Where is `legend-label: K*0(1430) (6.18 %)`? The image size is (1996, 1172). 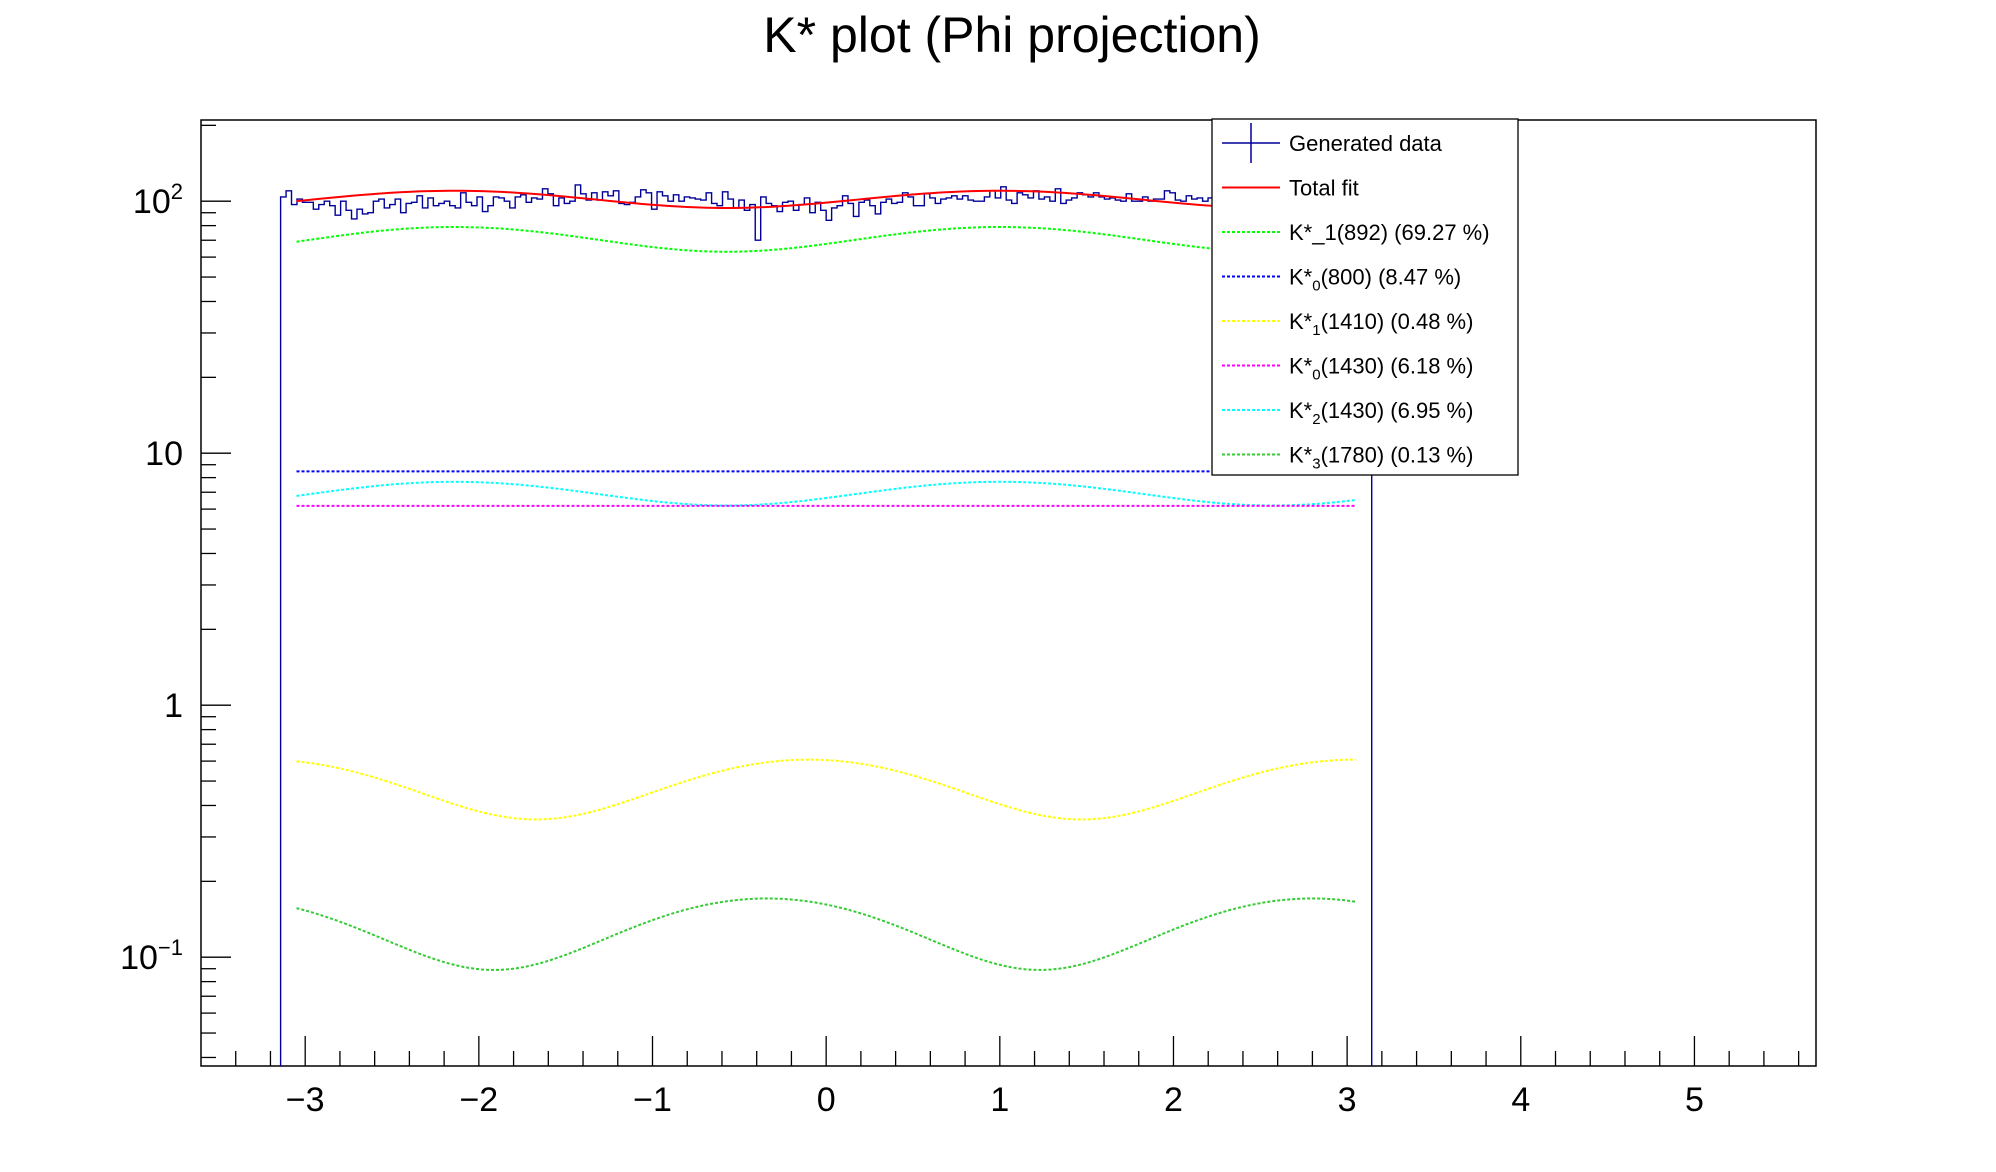
legend-label: K*0(1430) (6.18 %) is located at coordinates (1381, 369).